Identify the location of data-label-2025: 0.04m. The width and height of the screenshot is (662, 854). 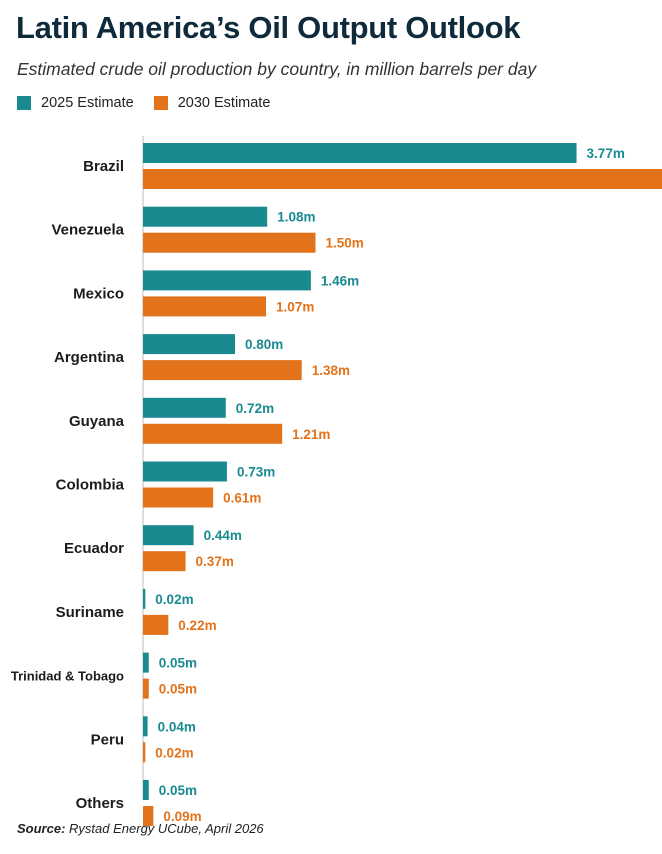
(177, 726).